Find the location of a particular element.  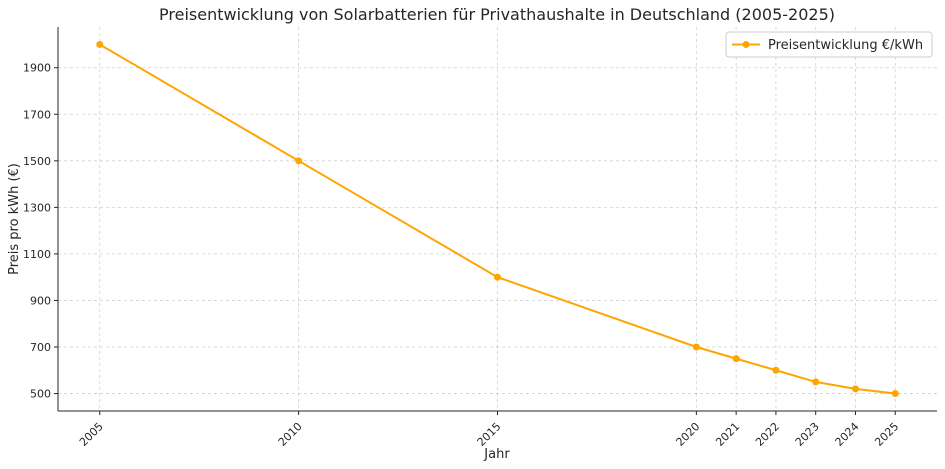

legend: Preisentwicklung €/kWh is located at coordinates (829, 44).